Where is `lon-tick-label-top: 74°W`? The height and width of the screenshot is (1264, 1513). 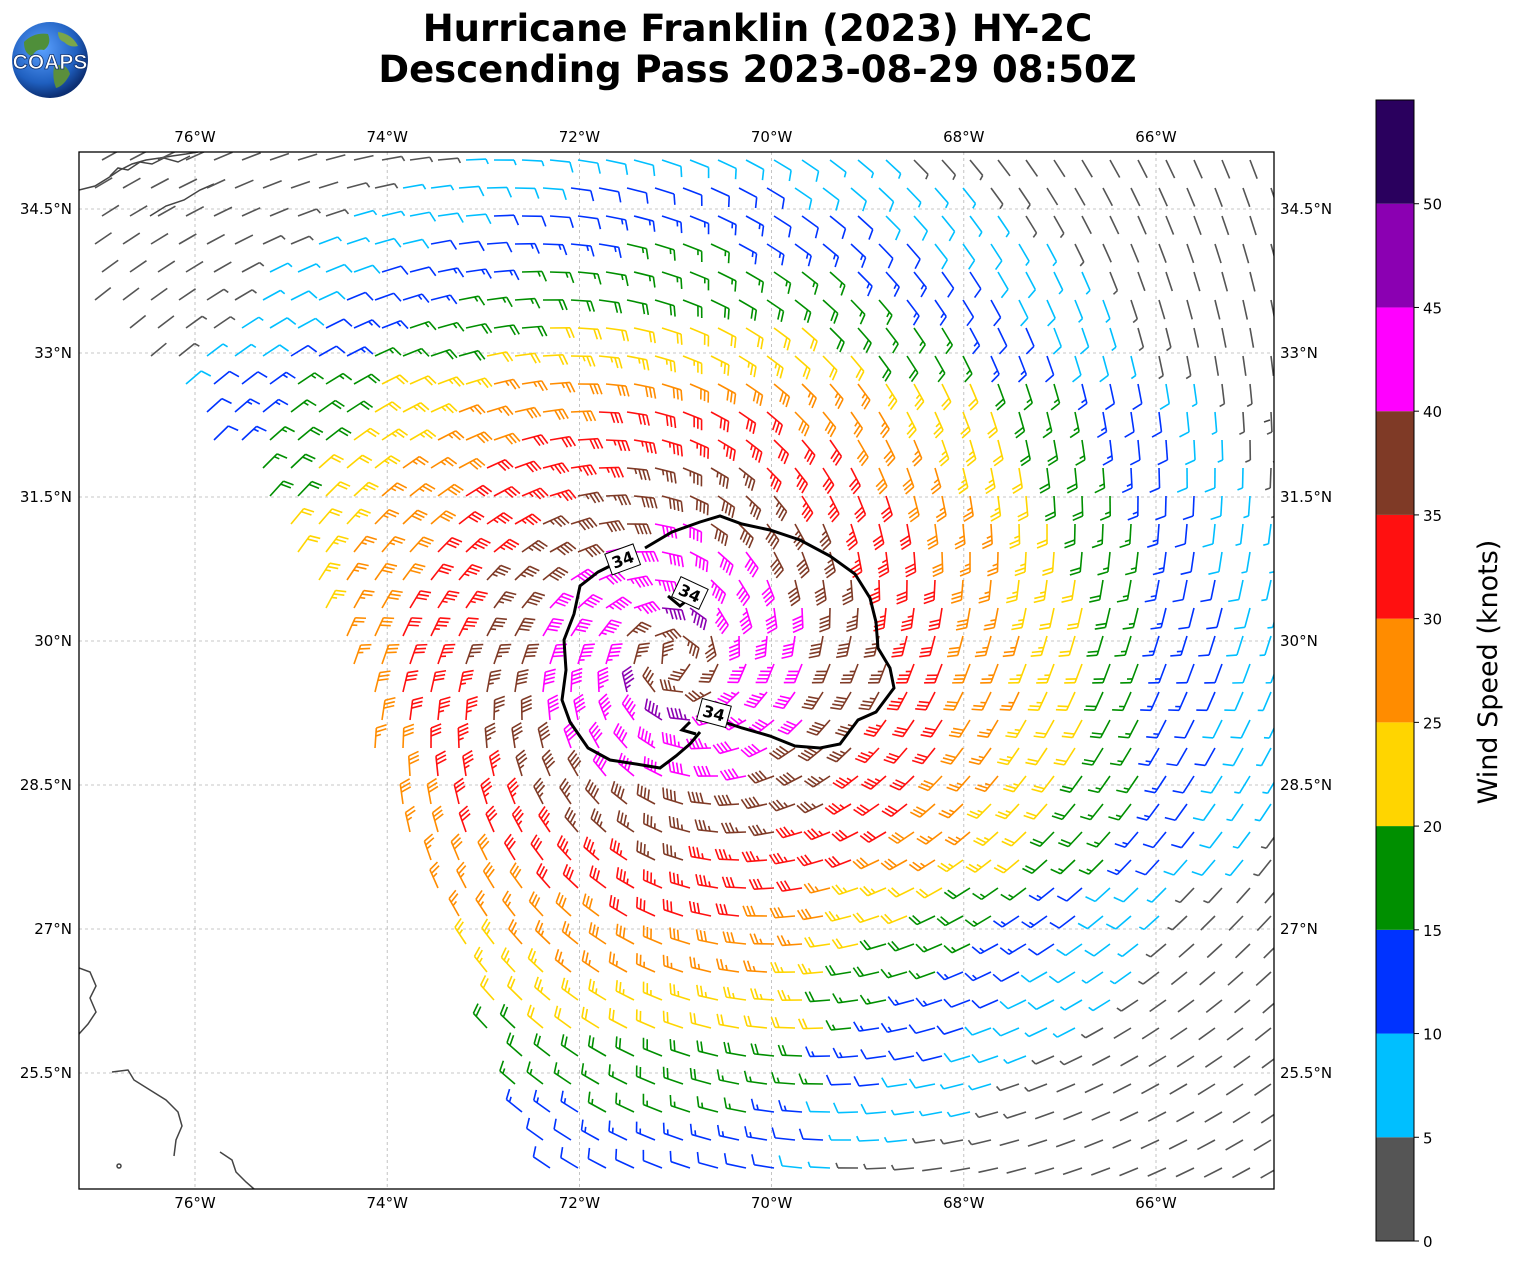 lon-tick-label-top: 74°W is located at coordinates (387, 137).